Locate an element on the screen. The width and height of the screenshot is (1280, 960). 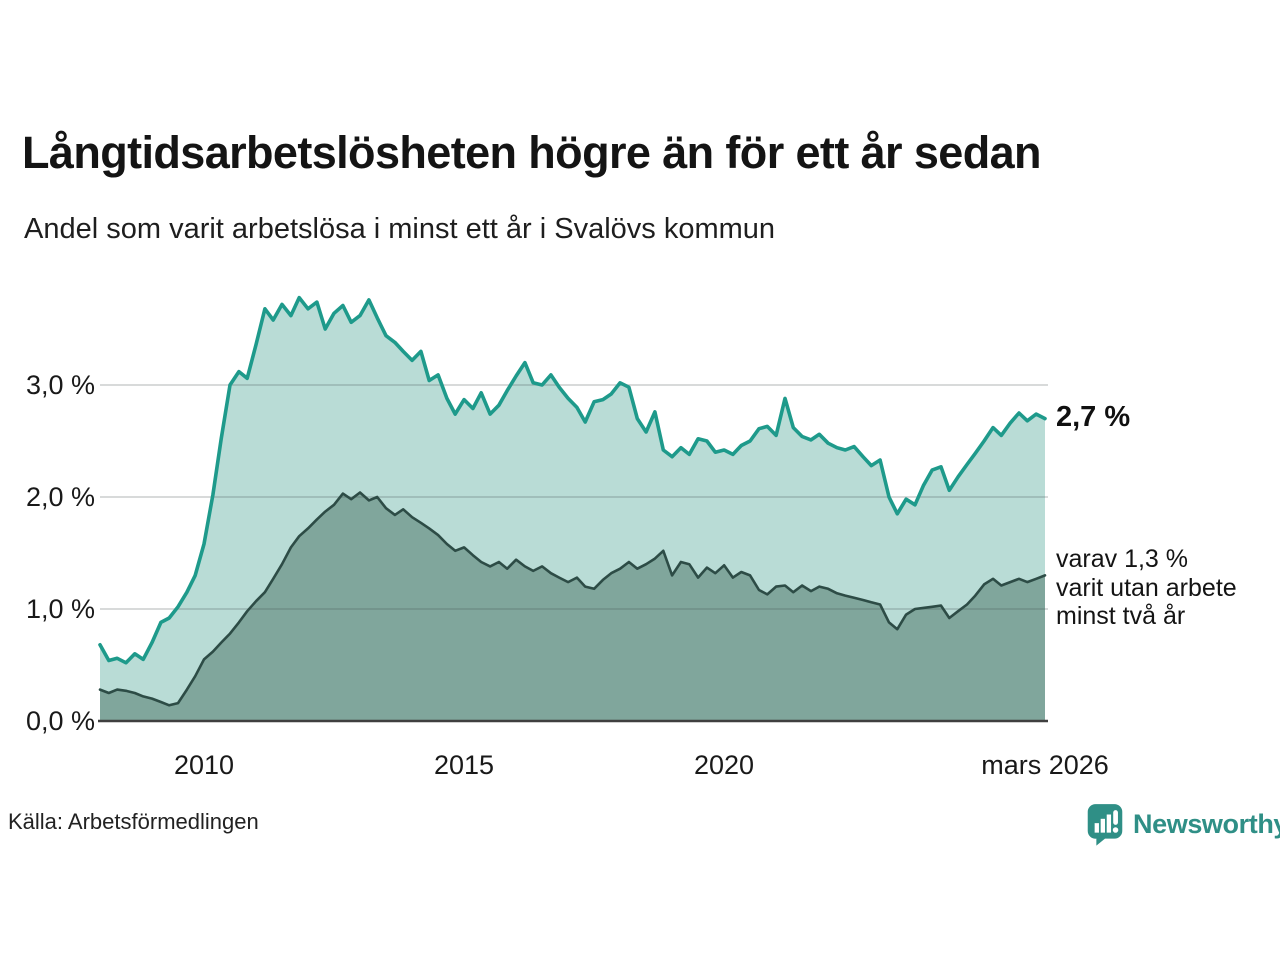
two-year-annotation-line: varit utan arbete is located at coordinates (1146, 587).